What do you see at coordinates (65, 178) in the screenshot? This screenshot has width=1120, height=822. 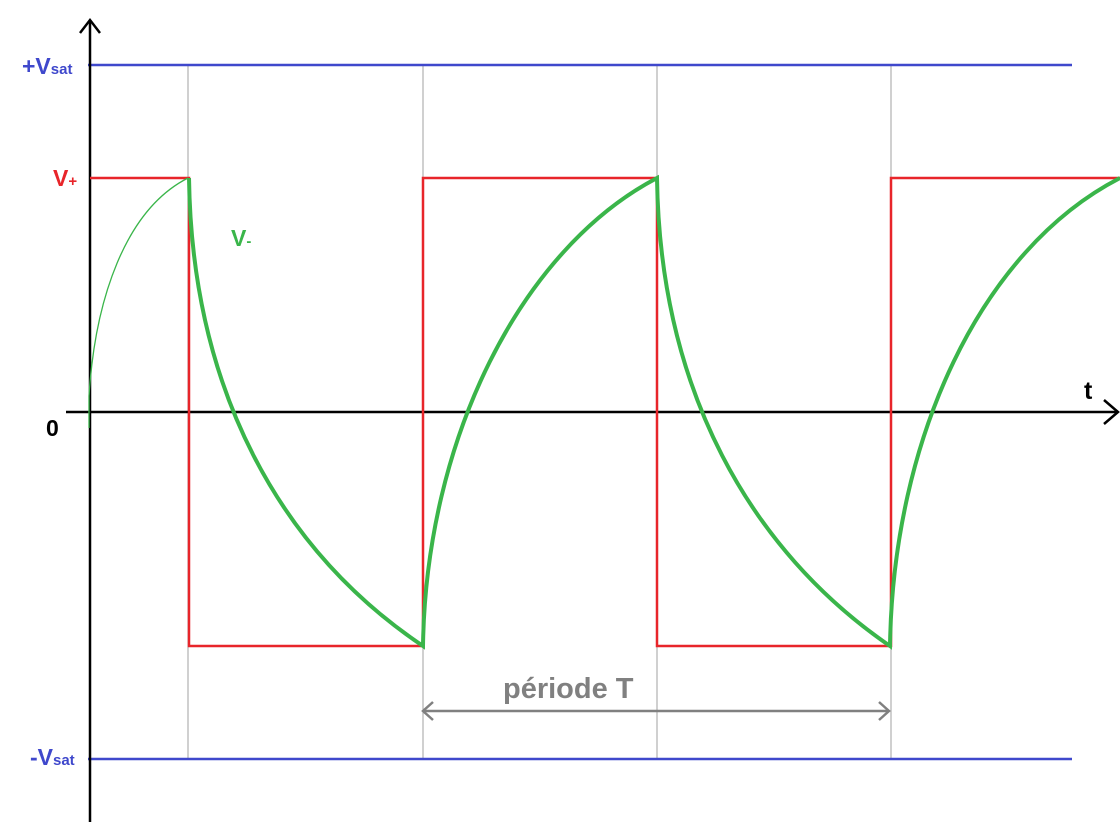 I see `v-plus-label: V+` at bounding box center [65, 178].